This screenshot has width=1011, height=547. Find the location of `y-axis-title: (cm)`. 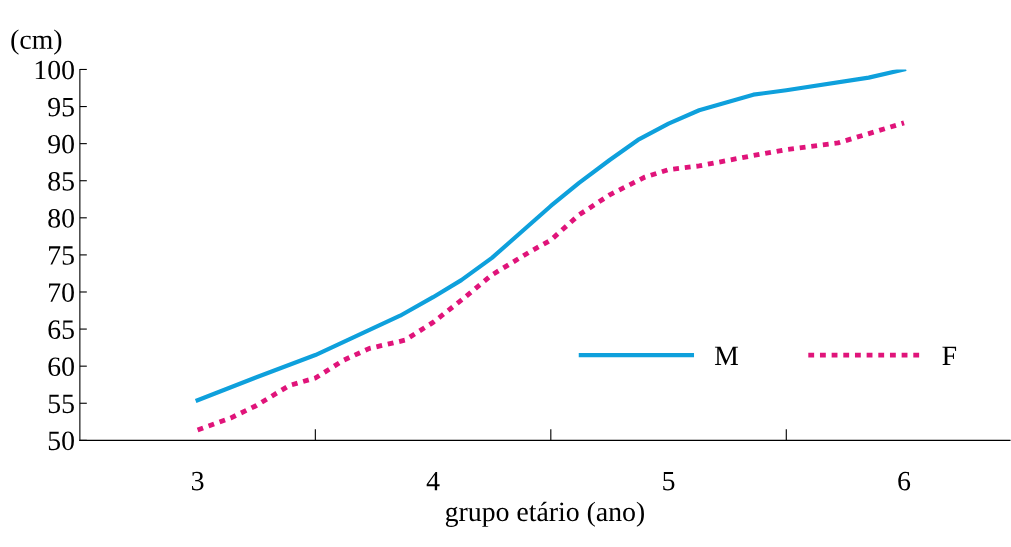

y-axis-title: (cm) is located at coordinates (36, 42).